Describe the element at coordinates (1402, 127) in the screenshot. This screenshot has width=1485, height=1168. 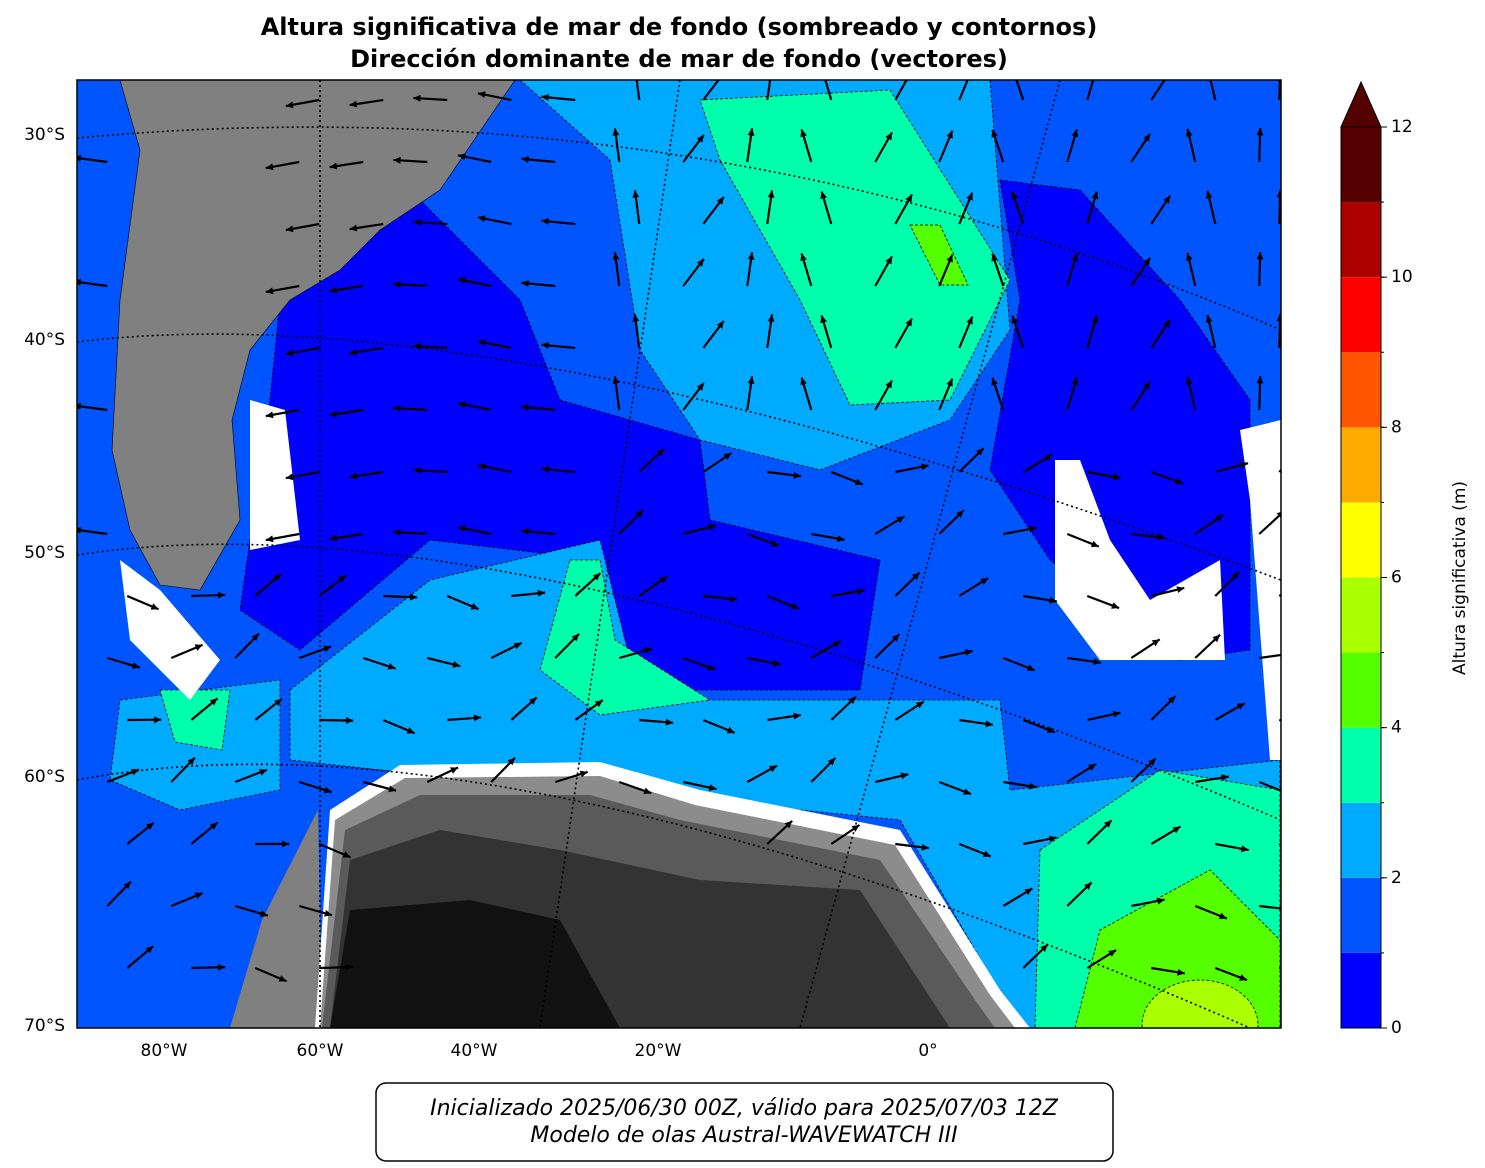
I see `colorbar-tick-label: 12` at that location.